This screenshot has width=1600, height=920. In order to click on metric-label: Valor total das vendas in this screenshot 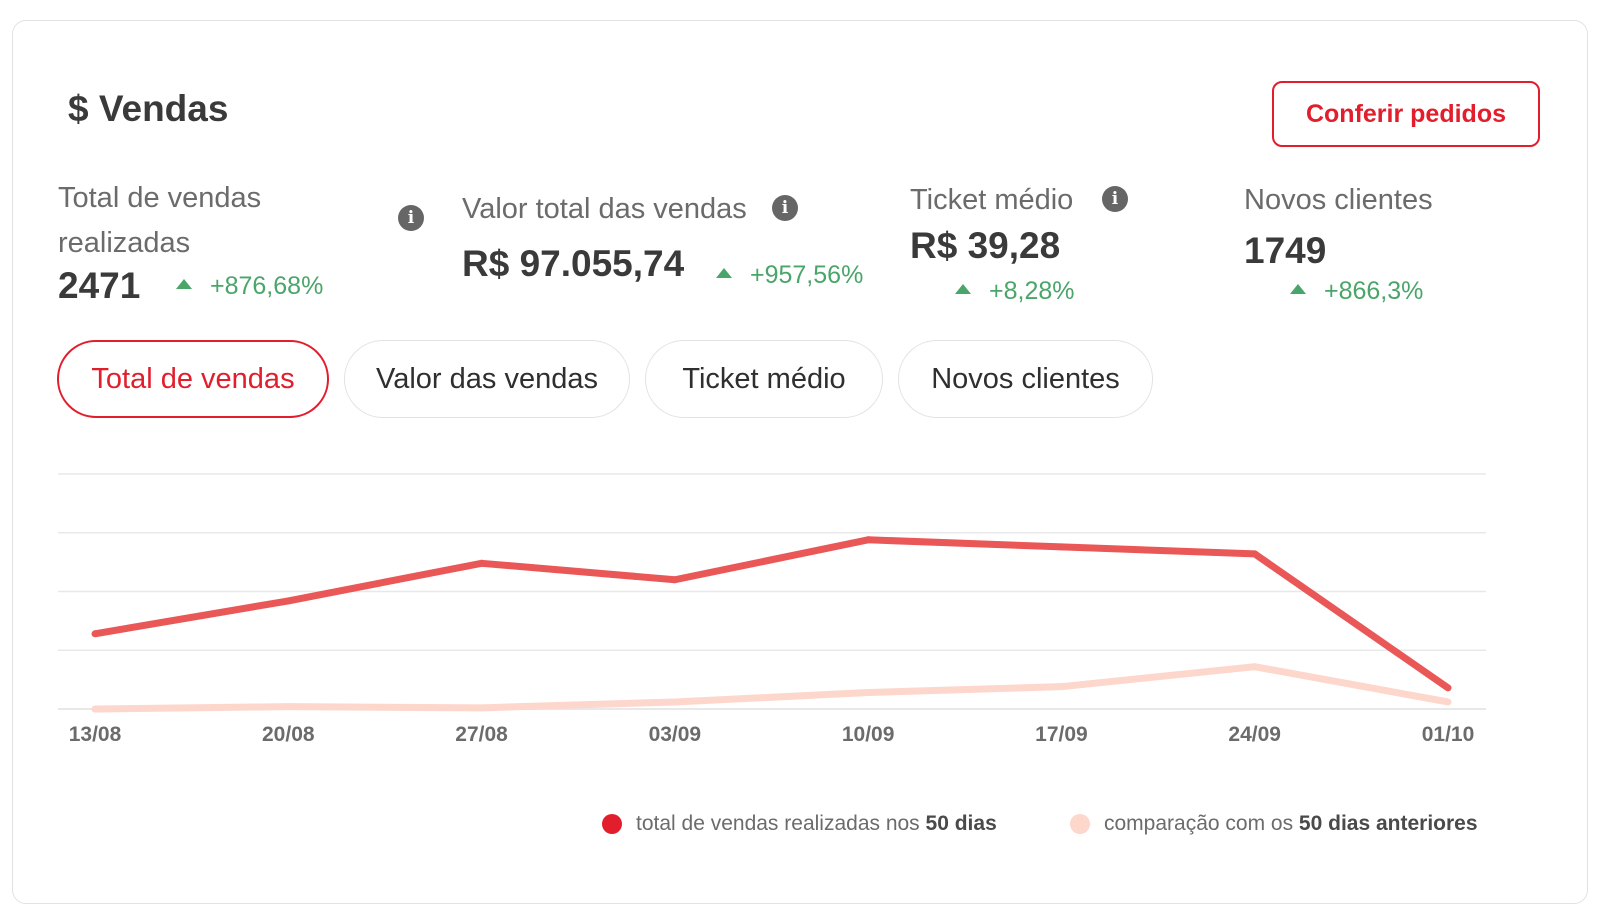, I will do `click(604, 209)`.